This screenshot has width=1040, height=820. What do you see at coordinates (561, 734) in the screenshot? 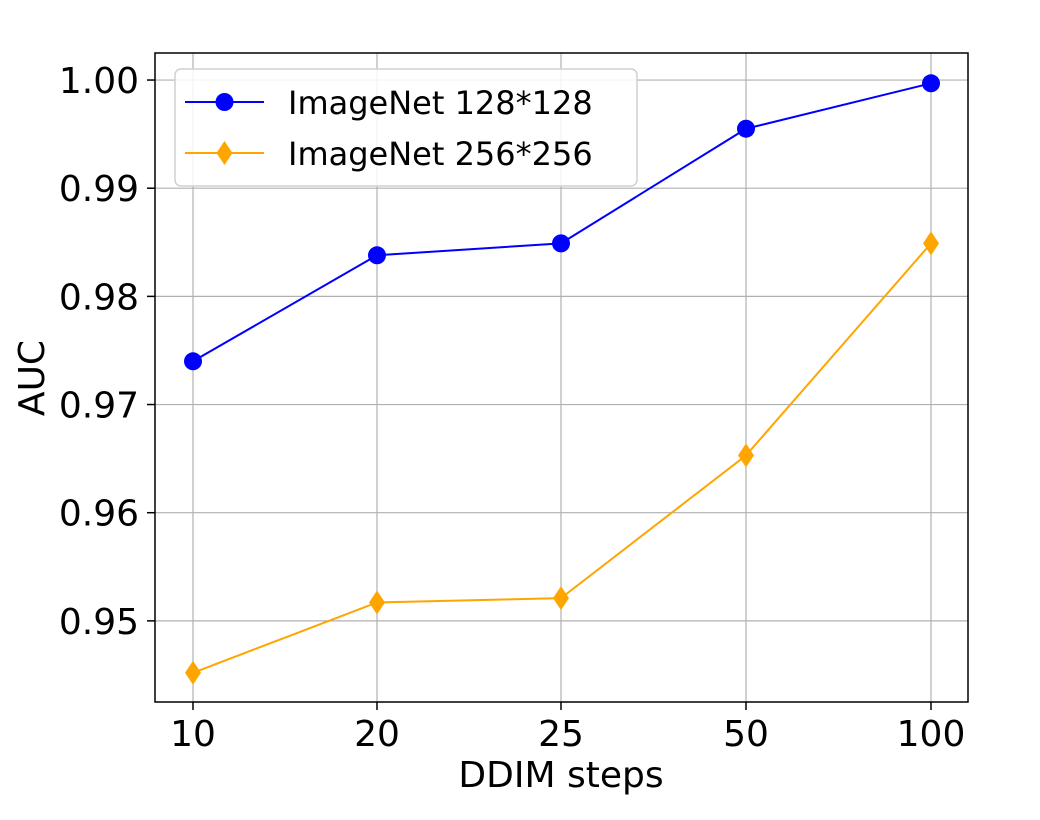
I see `x-tick-label: 25` at bounding box center [561, 734].